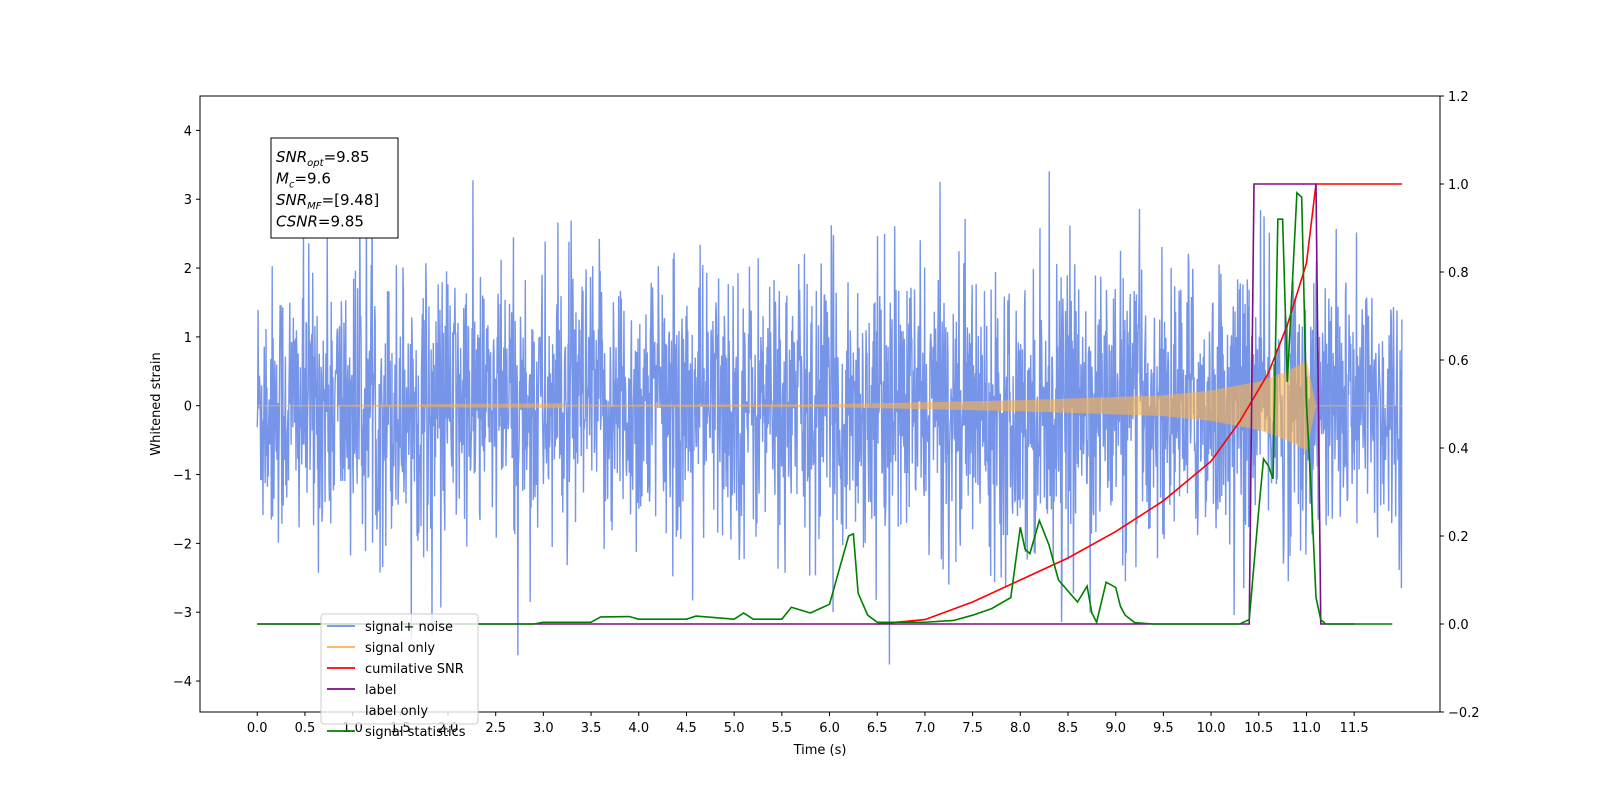 This screenshot has height=800, width=1600. Describe the element at coordinates (396, 711) in the screenshot. I see `legend-entry: label only` at that location.